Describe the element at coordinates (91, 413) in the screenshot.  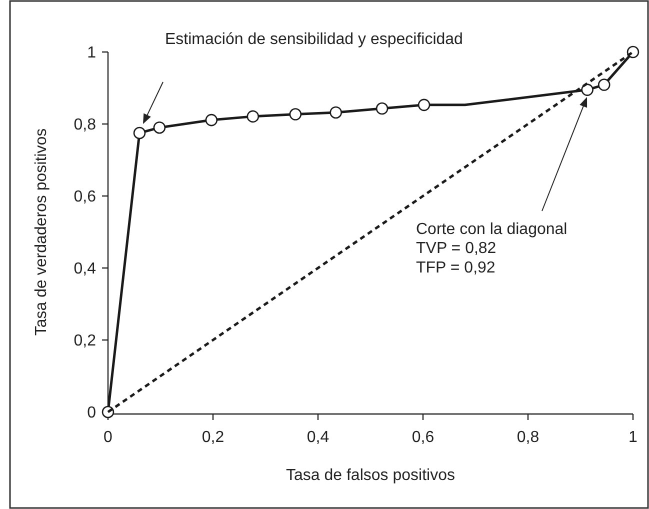
I see `y-tick-label: 0` at that location.